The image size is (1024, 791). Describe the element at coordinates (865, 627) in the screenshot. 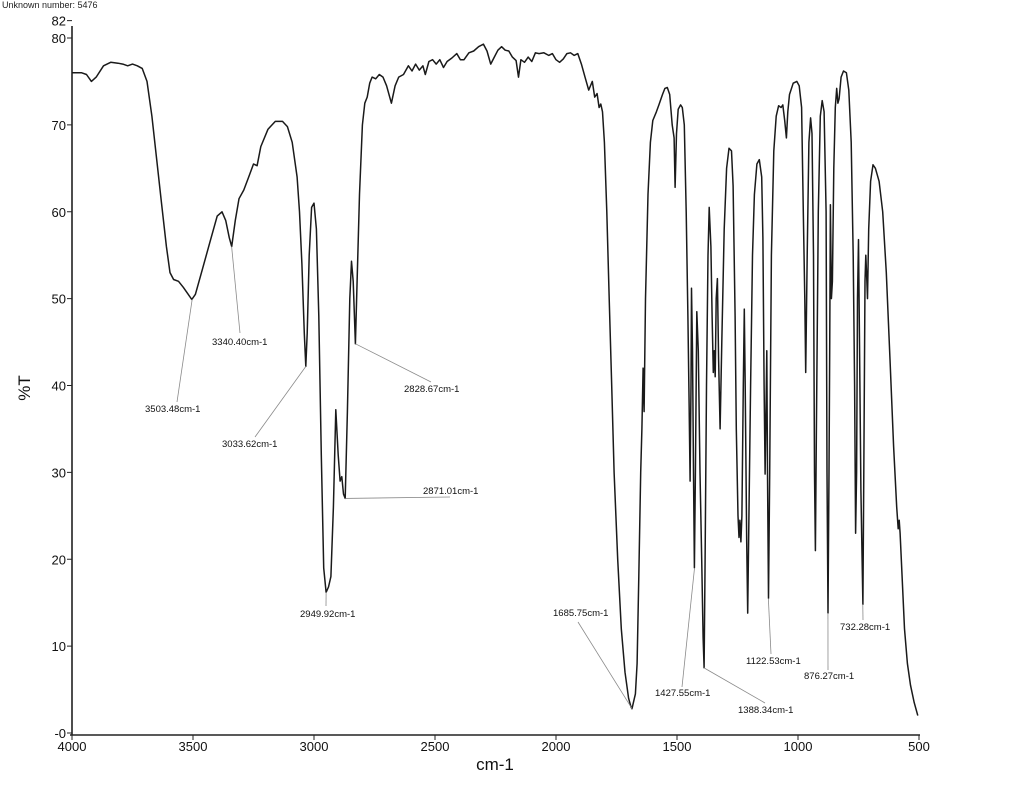

I see `peak-label: 732.28cm-1` at that location.